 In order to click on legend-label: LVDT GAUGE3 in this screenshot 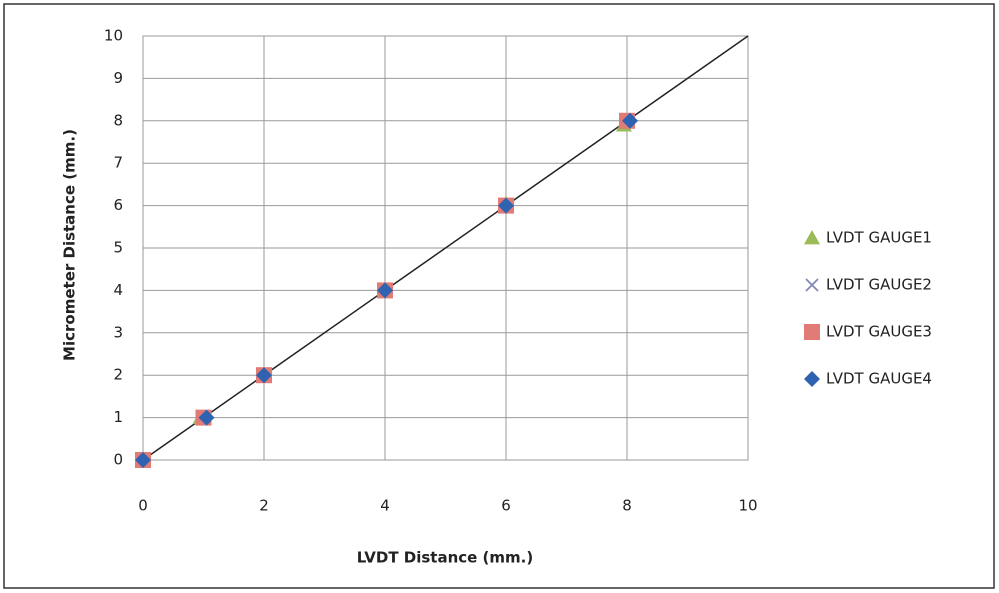, I will do `click(879, 332)`.